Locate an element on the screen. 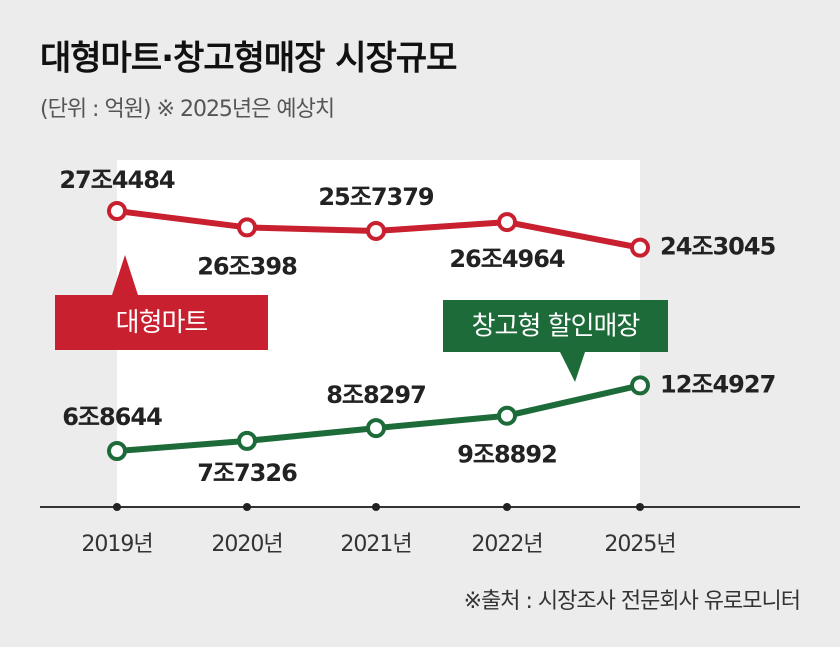 The image size is (840, 647). x-tick-label: 2021년 is located at coordinates (375, 544).